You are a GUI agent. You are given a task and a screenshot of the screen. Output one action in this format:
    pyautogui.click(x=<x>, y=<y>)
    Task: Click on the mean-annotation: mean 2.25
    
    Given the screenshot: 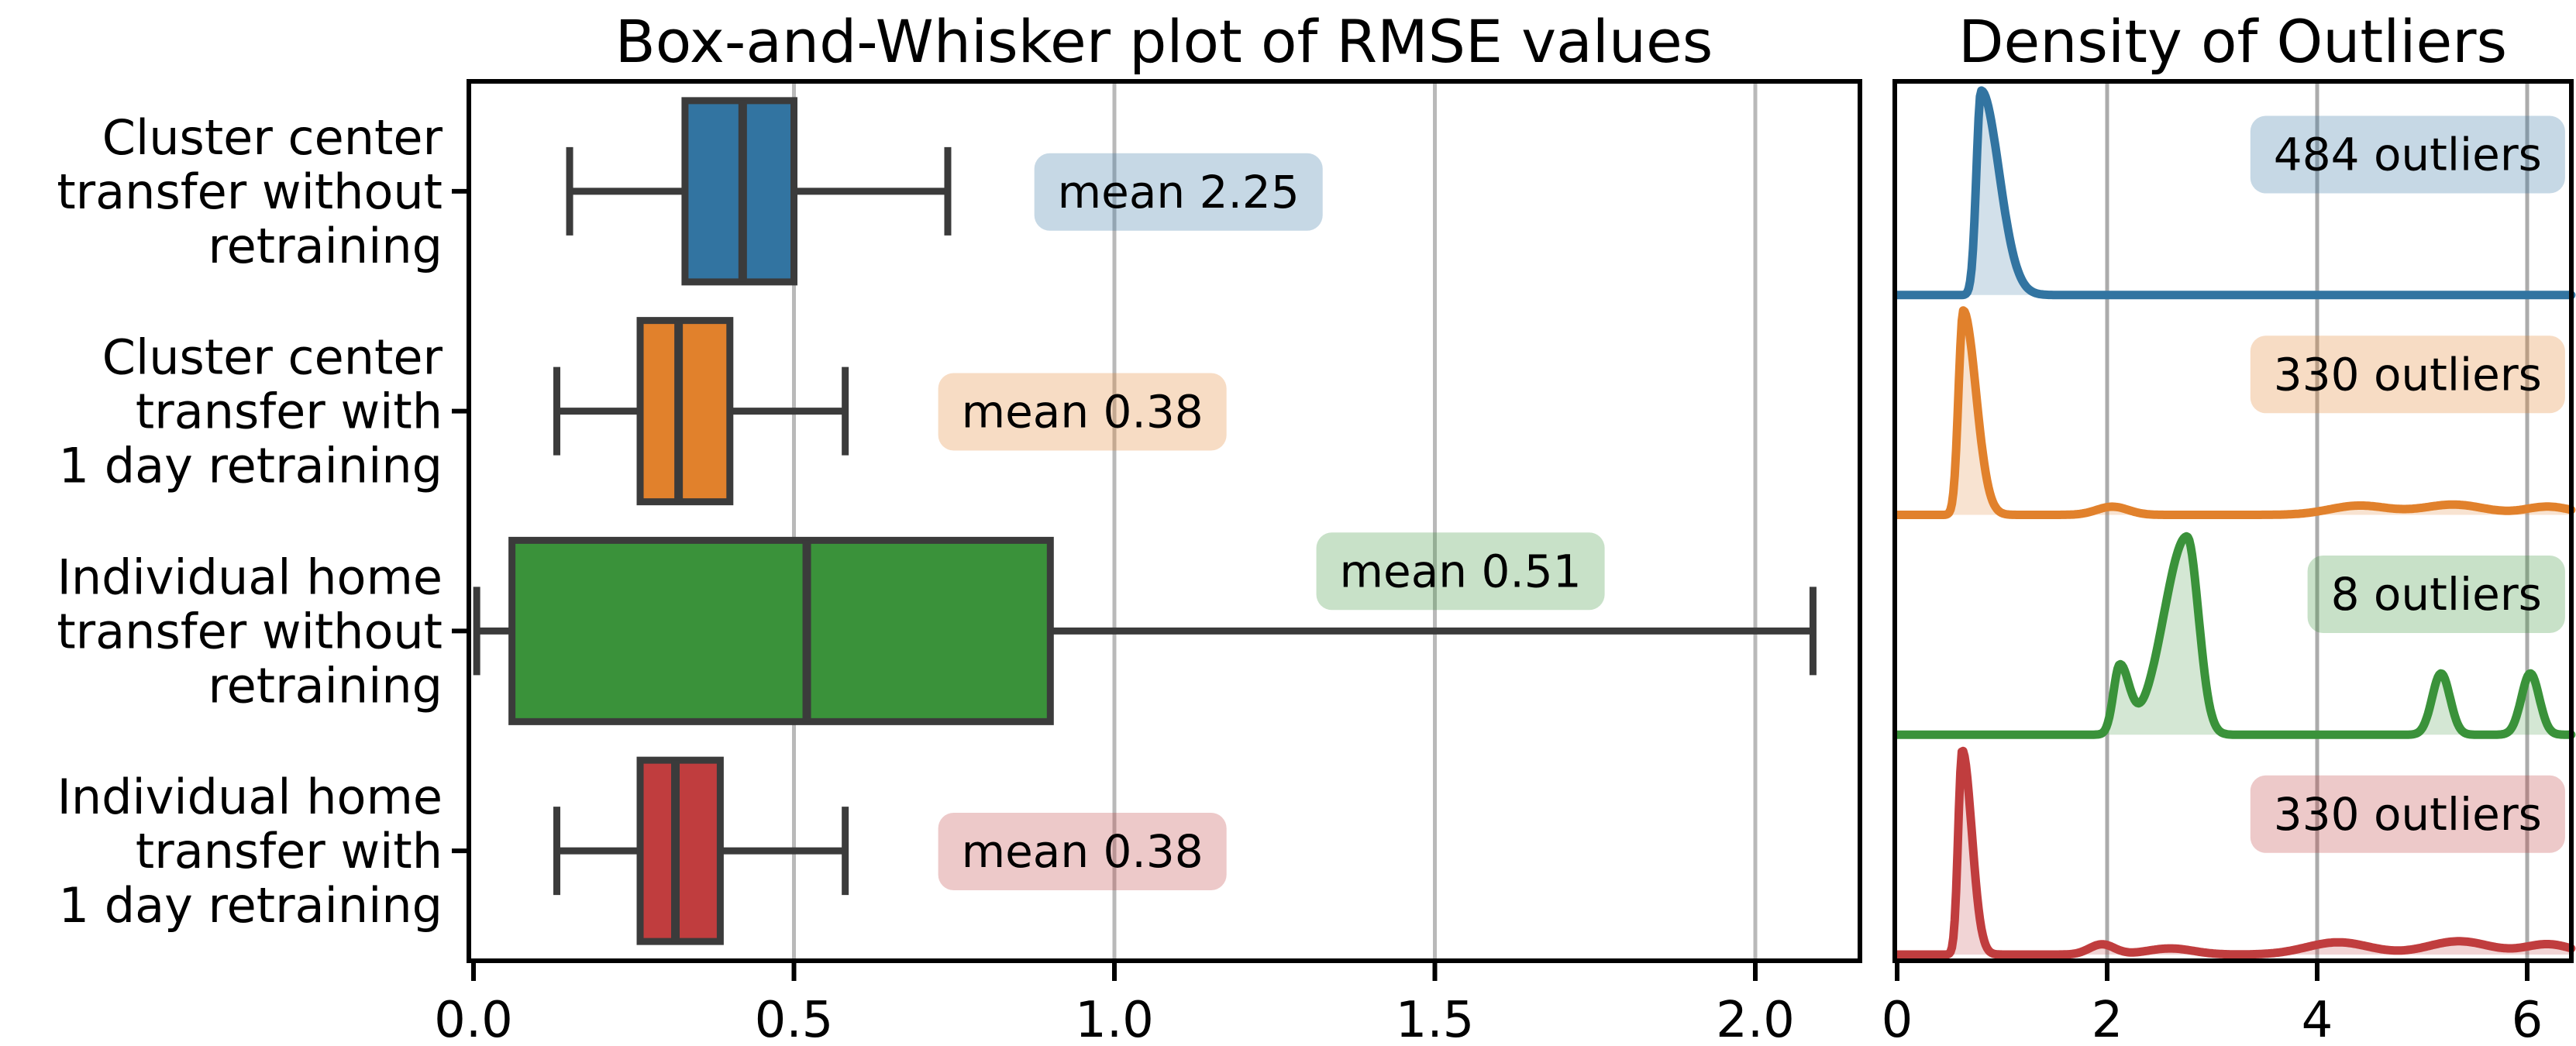 What is the action you would take?
    pyautogui.click(x=1178, y=192)
    